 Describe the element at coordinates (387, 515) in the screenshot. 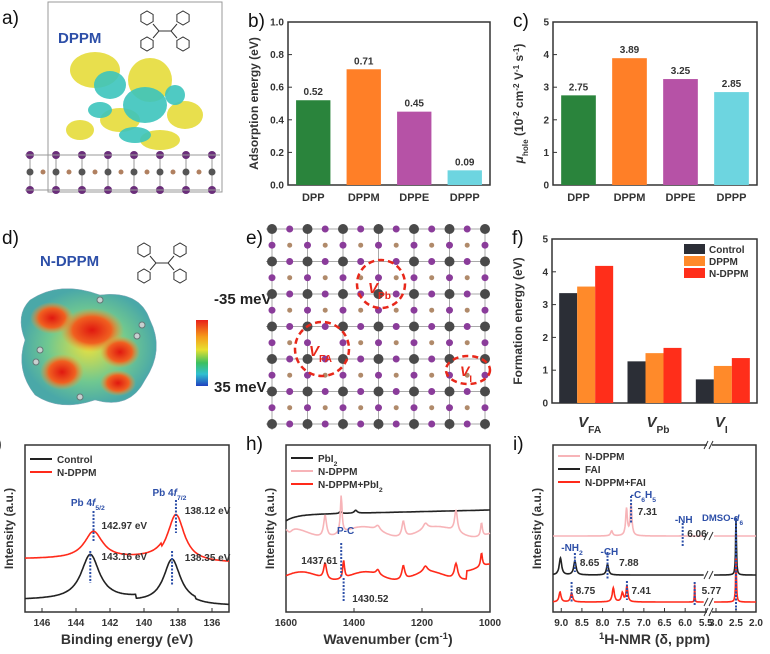

I see `pbi2-spectrum` at that location.